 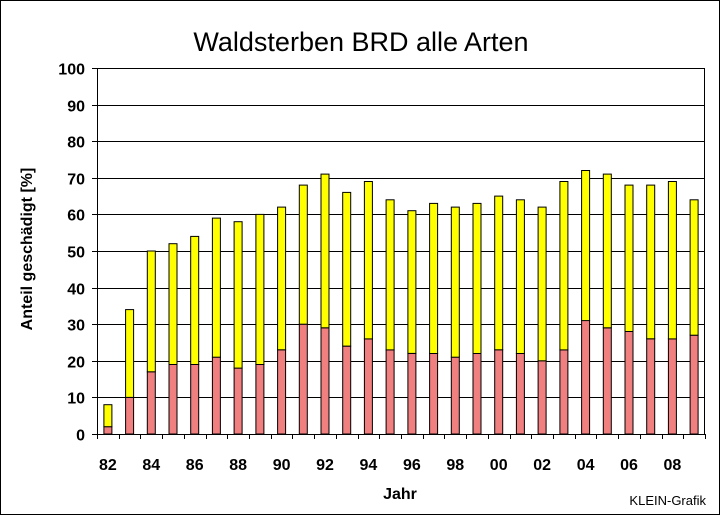 What do you see at coordinates (629, 465) in the screenshot?
I see `x-tick-label: 06` at bounding box center [629, 465].